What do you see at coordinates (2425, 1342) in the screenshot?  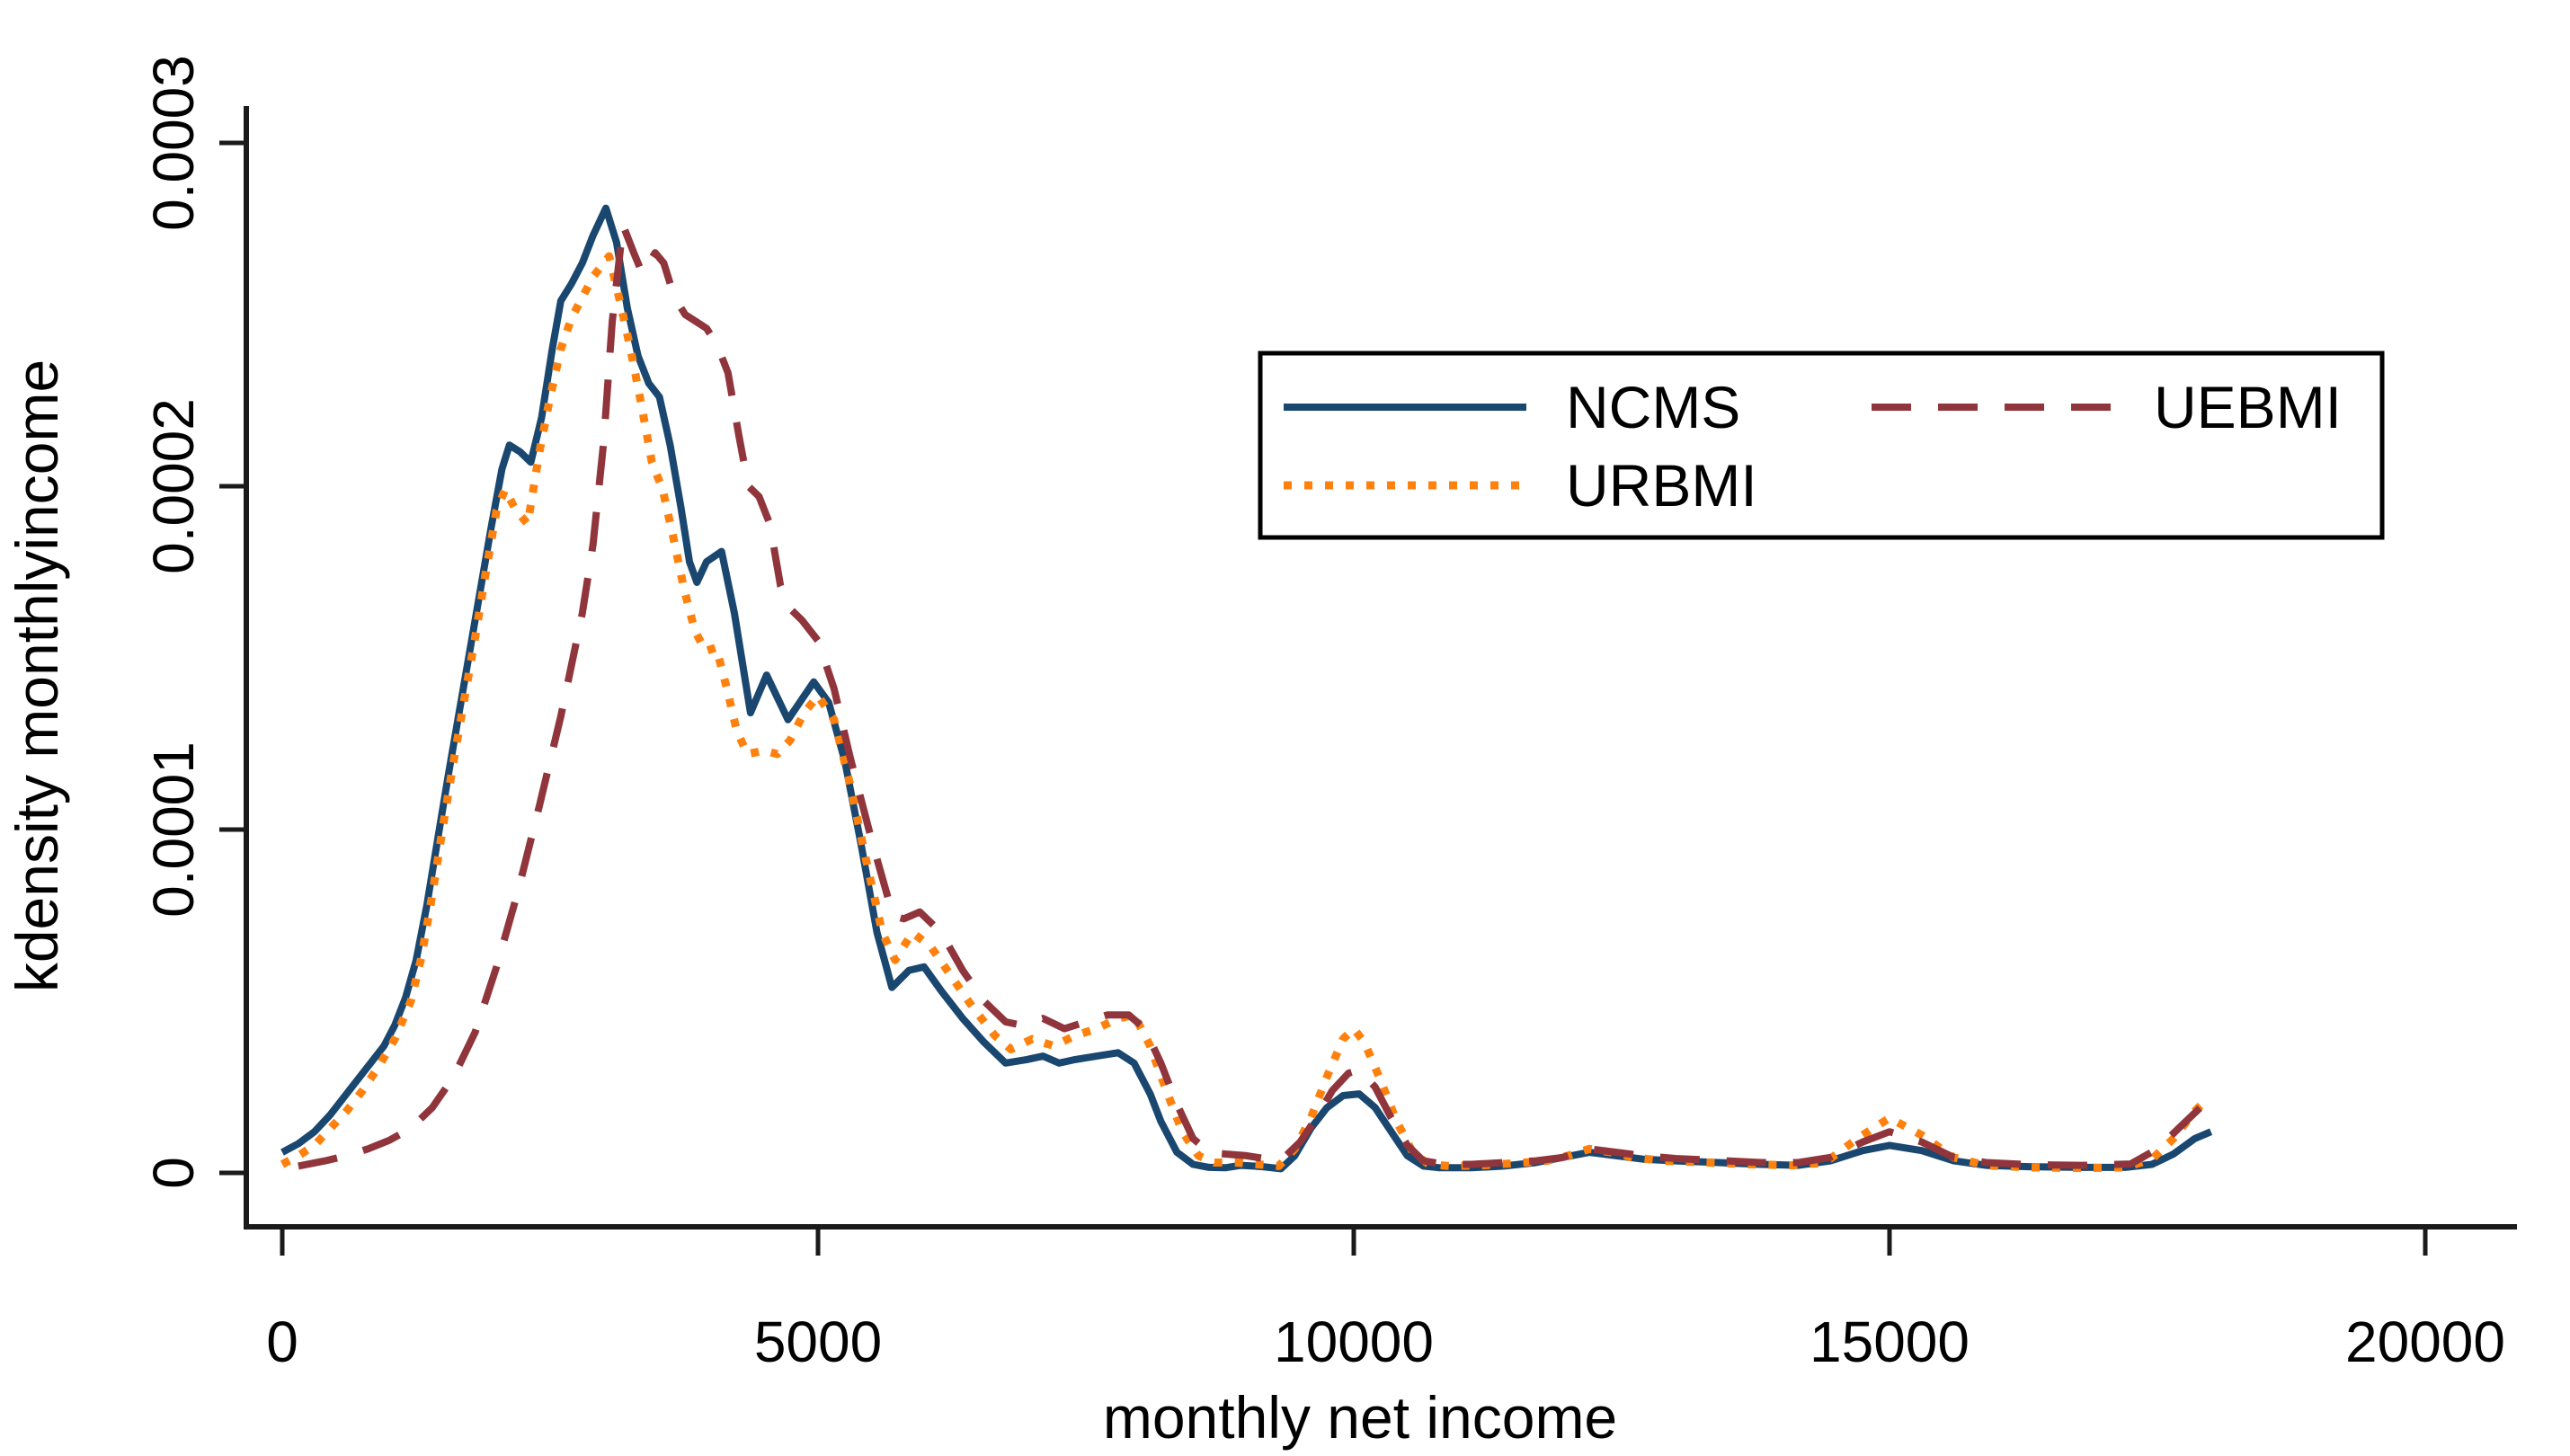 I see `x-tick-label: 20000` at bounding box center [2425, 1342].